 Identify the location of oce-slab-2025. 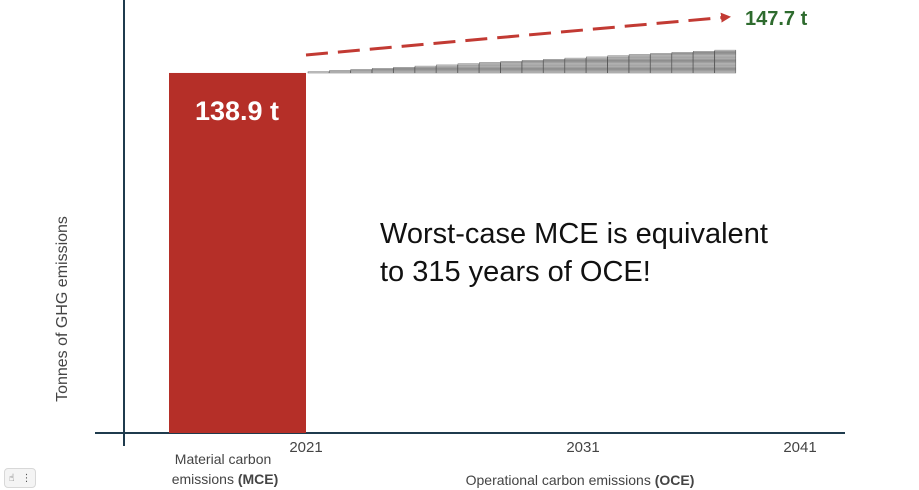
(382, 69).